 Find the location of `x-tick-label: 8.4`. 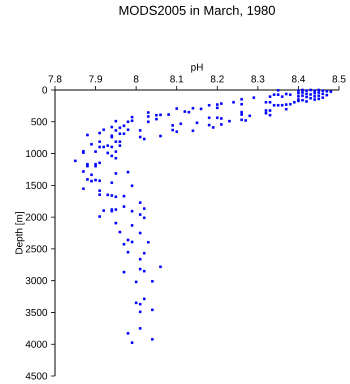

x-tick-label: 8.4 is located at coordinates (299, 78).